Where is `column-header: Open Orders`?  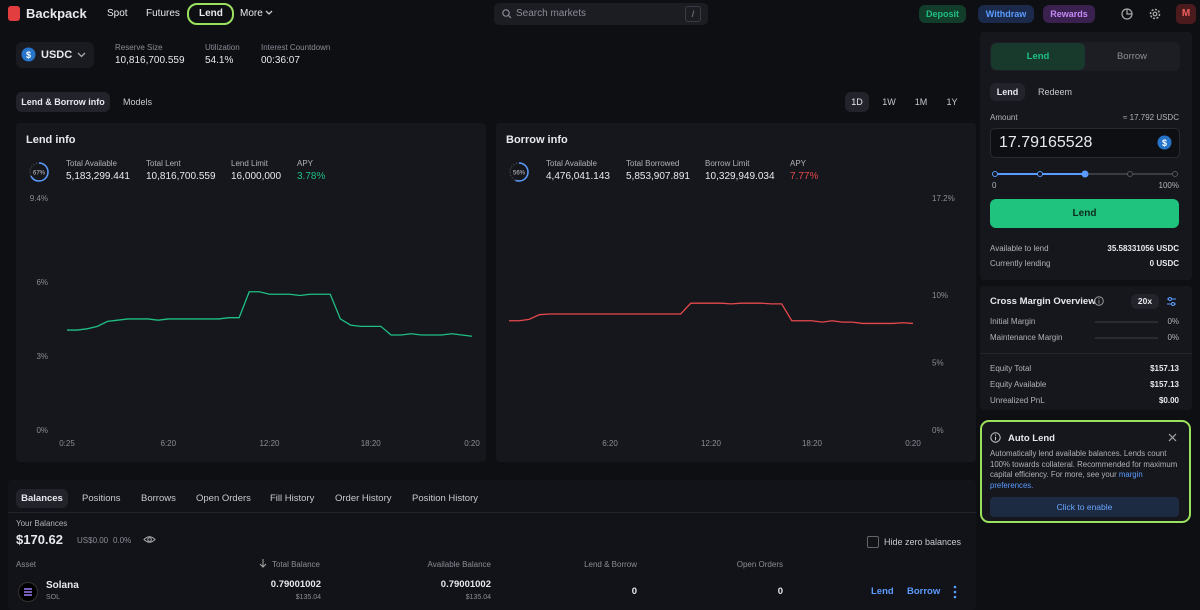 column-header: Open Orders is located at coordinates (759, 564).